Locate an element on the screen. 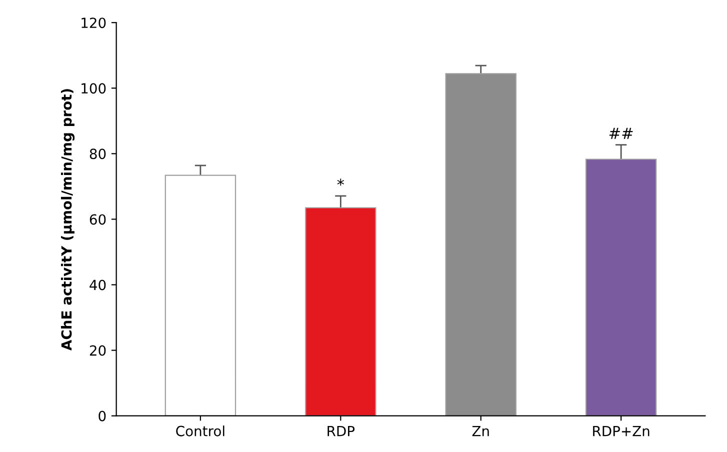  x-tick-label: Control is located at coordinates (200, 431).